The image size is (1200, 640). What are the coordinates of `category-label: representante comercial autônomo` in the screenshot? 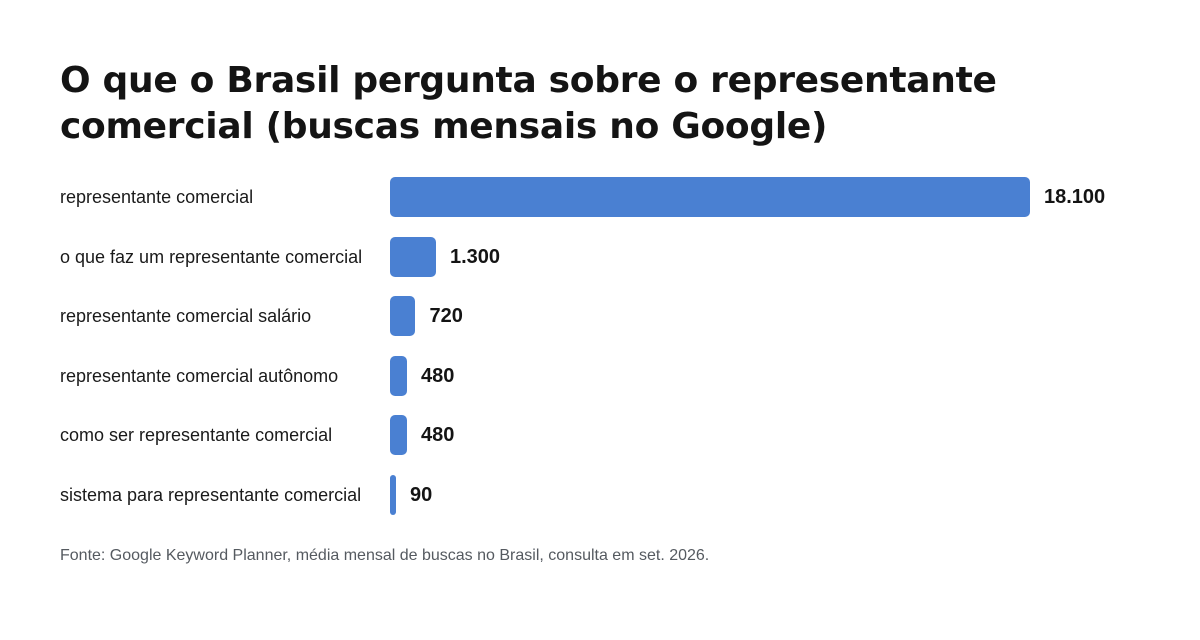 It's located at (199, 375).